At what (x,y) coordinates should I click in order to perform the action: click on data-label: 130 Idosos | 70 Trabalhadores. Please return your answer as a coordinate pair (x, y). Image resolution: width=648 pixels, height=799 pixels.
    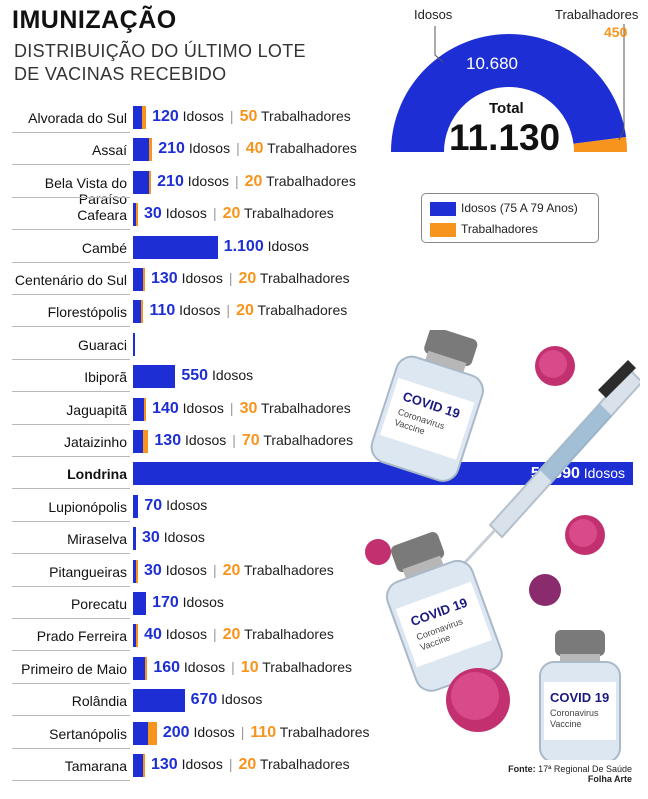
    Looking at the image, I should click on (254, 440).